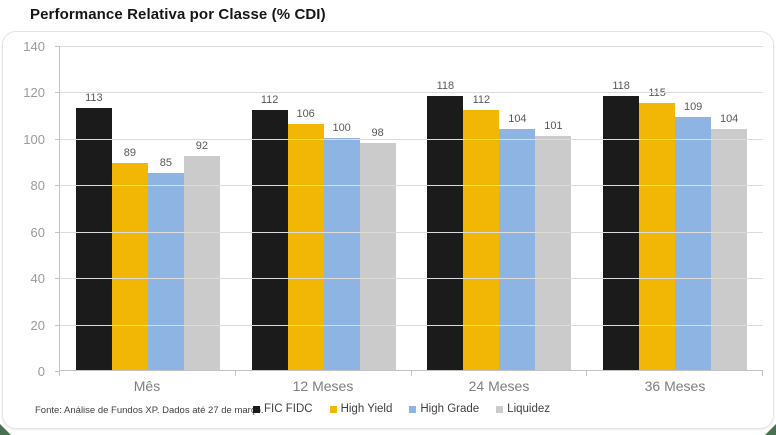 This screenshot has height=435, width=776. Describe the element at coordinates (450, 409) in the screenshot. I see `legend-label: High Grade` at that location.